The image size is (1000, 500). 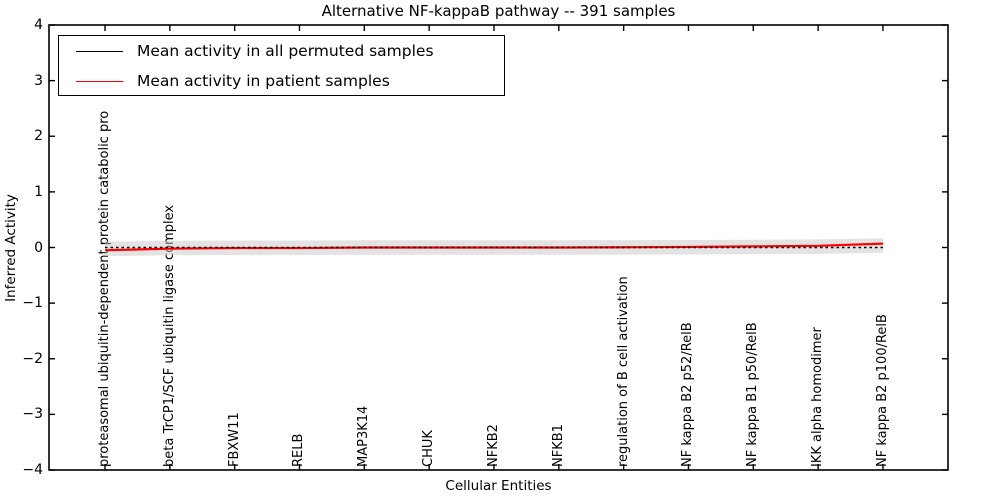 I want to click on black-line-sample-icon, so click(x=99, y=51).